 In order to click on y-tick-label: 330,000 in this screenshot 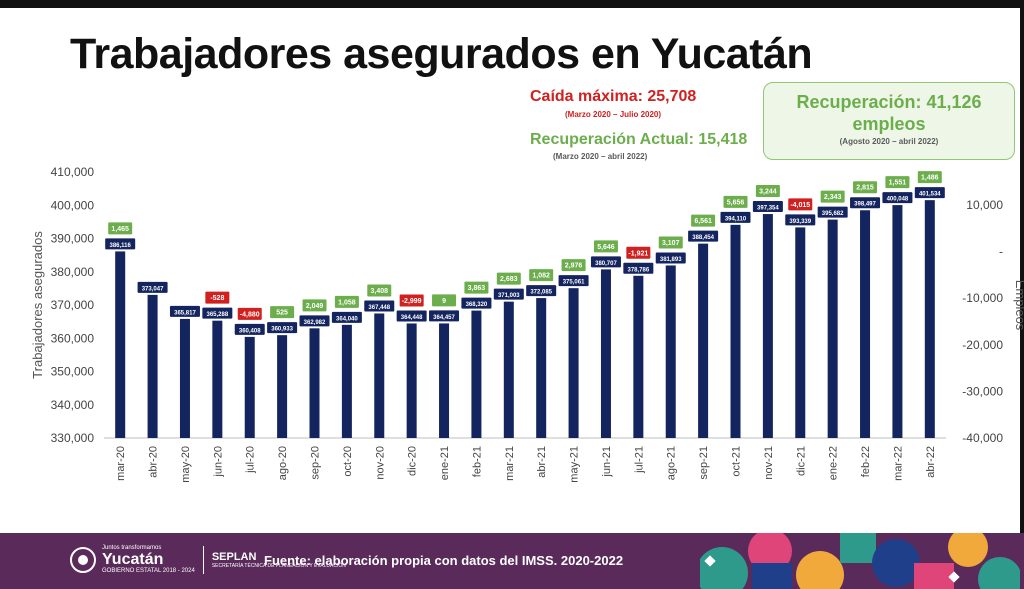, I will do `click(73, 438)`.